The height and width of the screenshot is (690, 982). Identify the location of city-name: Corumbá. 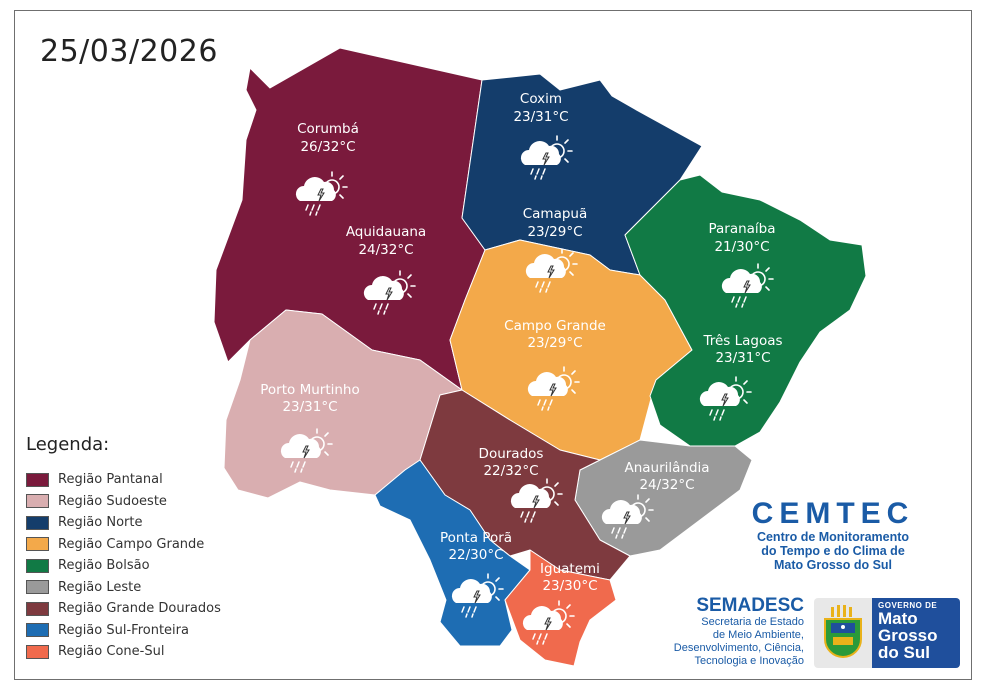
(328, 129).